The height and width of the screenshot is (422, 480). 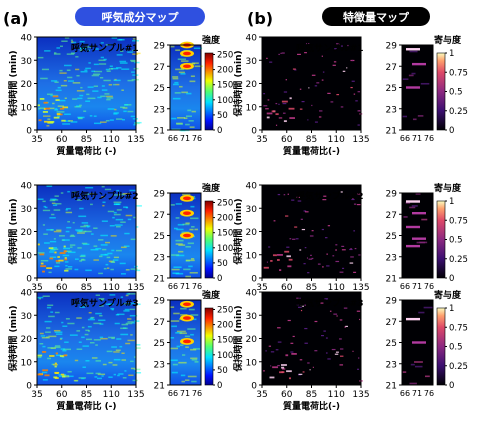 I want to click on x-tick-label: 110, so click(x=111, y=140).